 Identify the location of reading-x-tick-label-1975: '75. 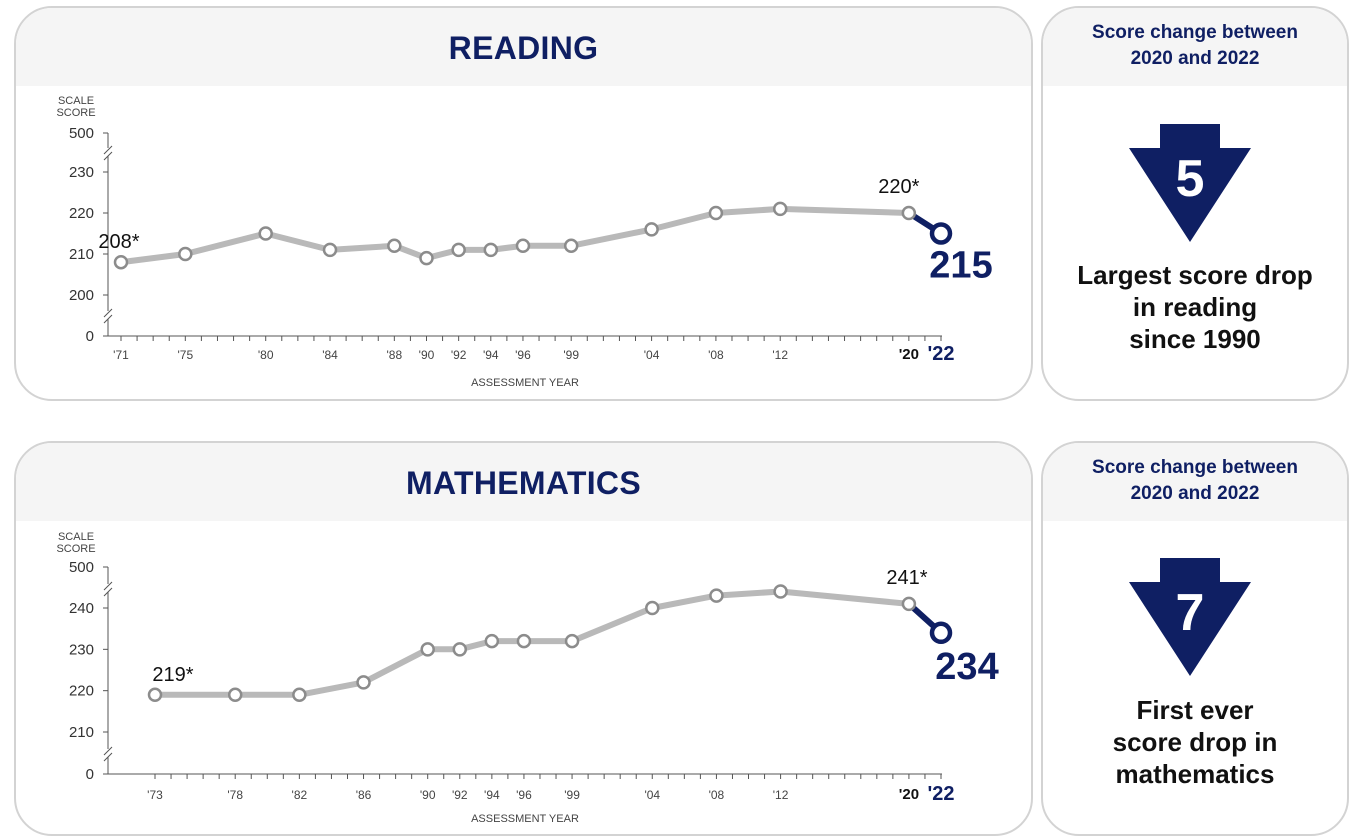
(185, 355).